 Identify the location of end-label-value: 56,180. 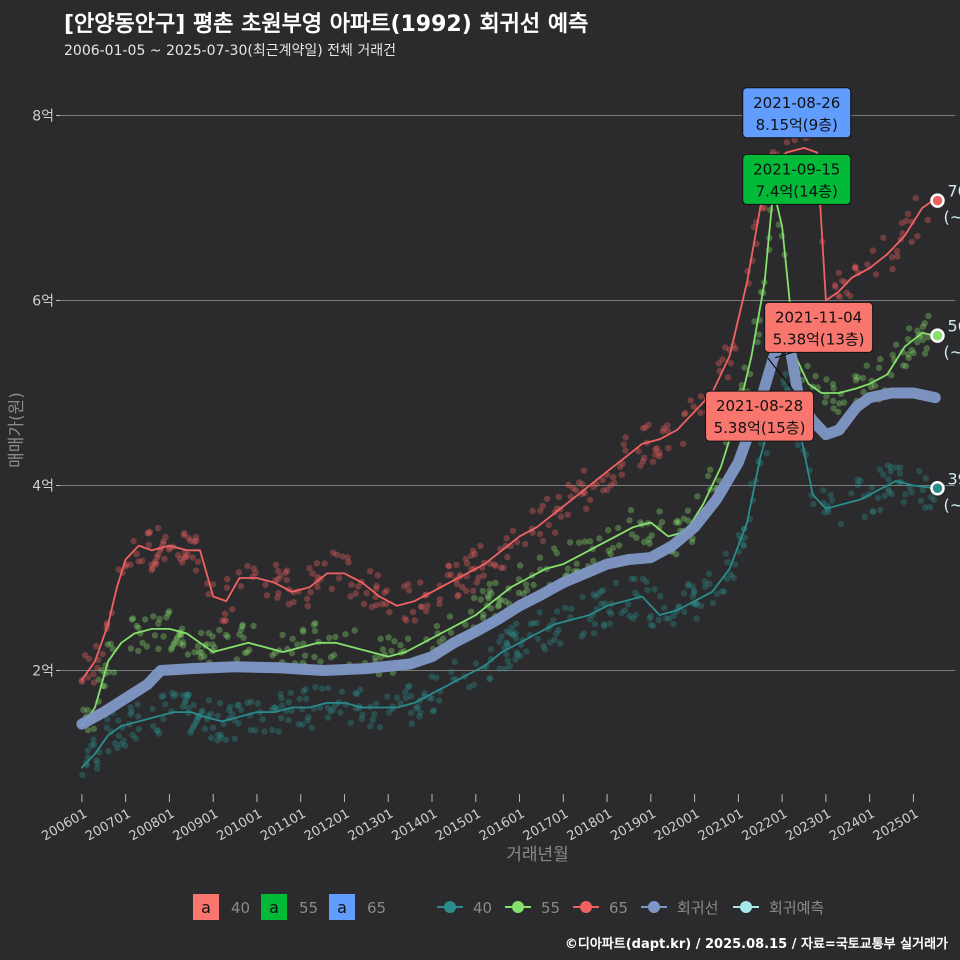
(953, 326).